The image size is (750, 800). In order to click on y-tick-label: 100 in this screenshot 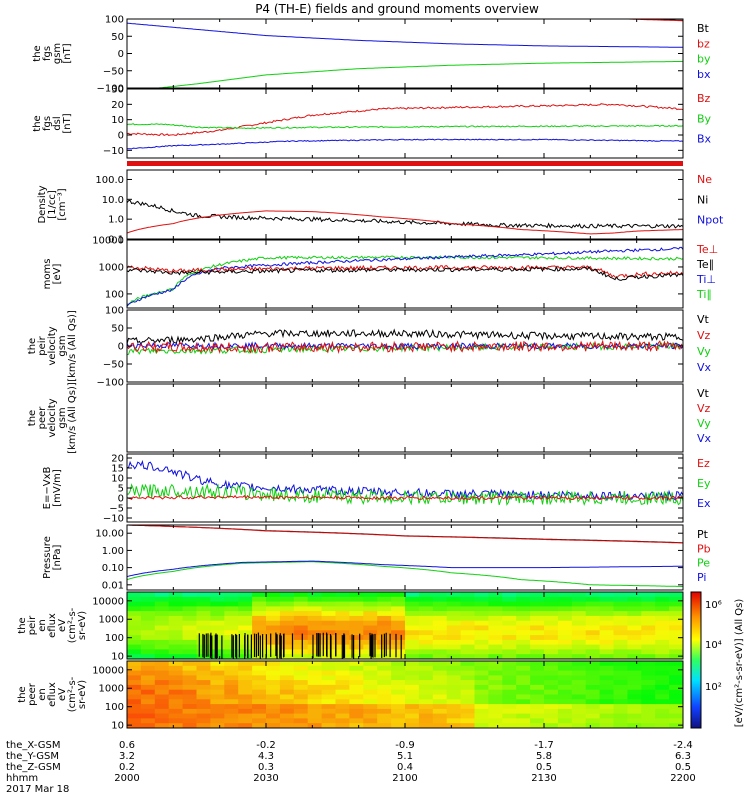, I will do `click(114, 707)`.